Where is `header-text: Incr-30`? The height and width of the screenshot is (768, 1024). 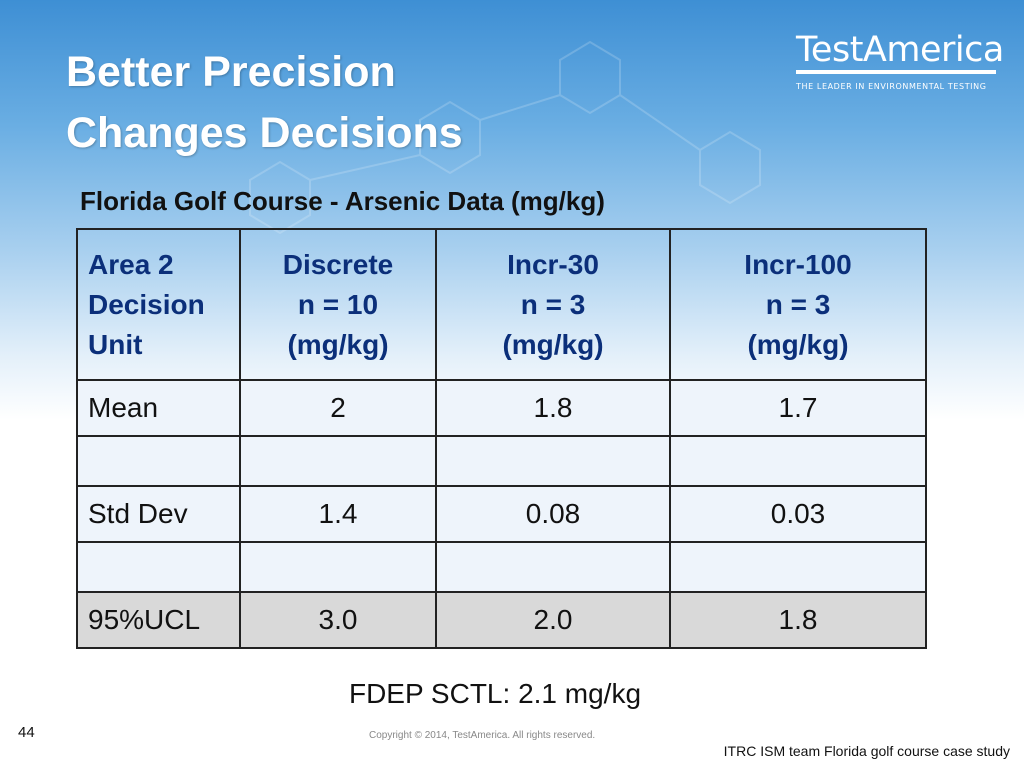
header-text: Incr-30 is located at coordinates (553, 264).